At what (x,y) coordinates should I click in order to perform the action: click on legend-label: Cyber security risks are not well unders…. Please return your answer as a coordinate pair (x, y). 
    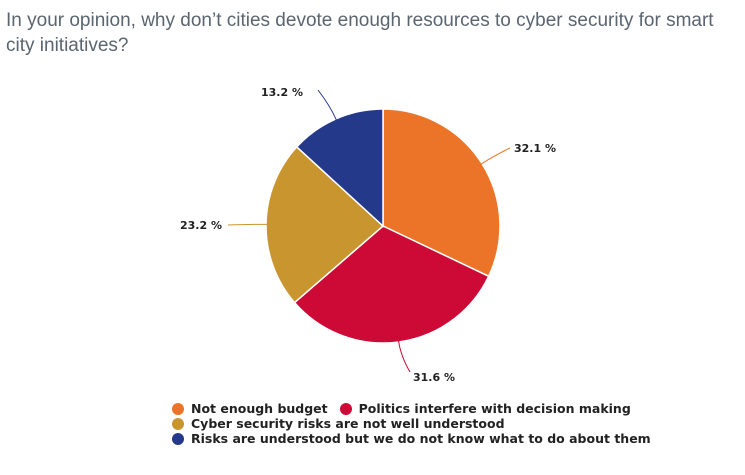
    Looking at the image, I should click on (348, 423).